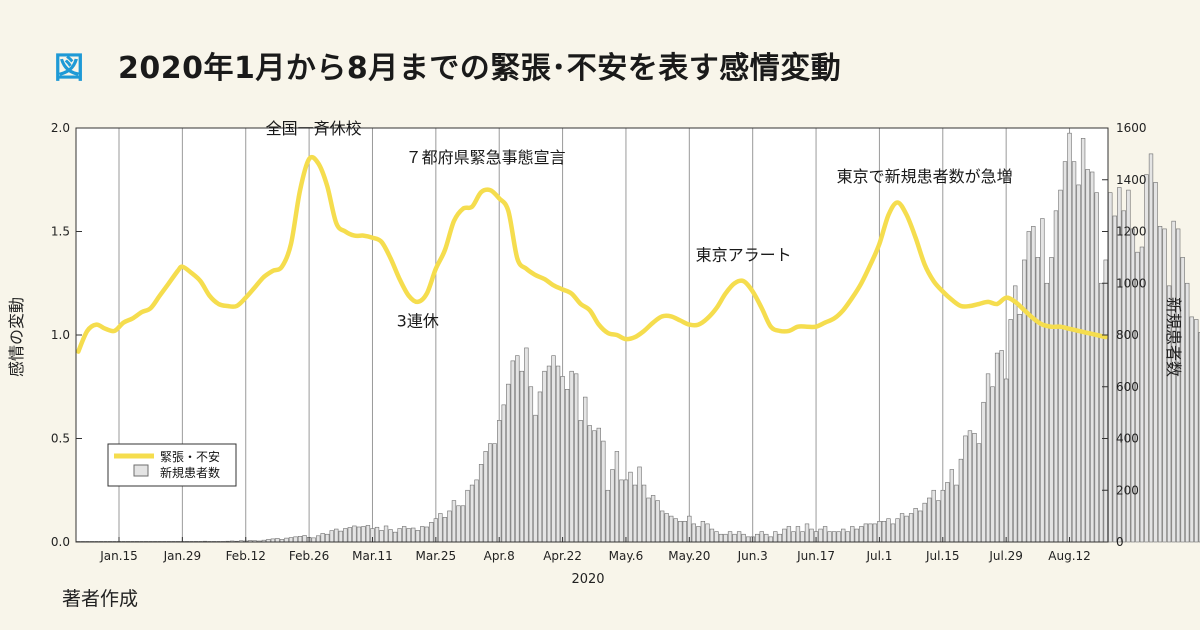  I want to click on x-tick-label: Jan.15, so click(118, 556).